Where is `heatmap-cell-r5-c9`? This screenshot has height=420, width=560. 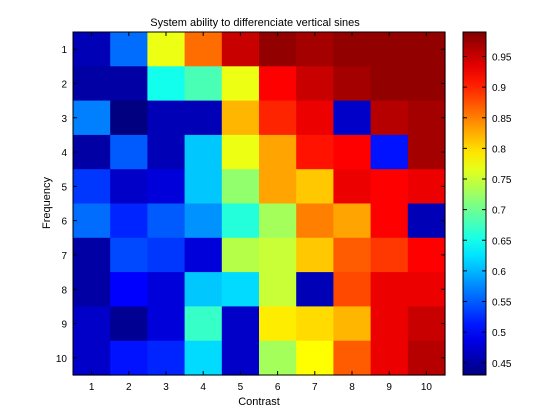 heatmap-cell-r5-c9 is located at coordinates (389, 187).